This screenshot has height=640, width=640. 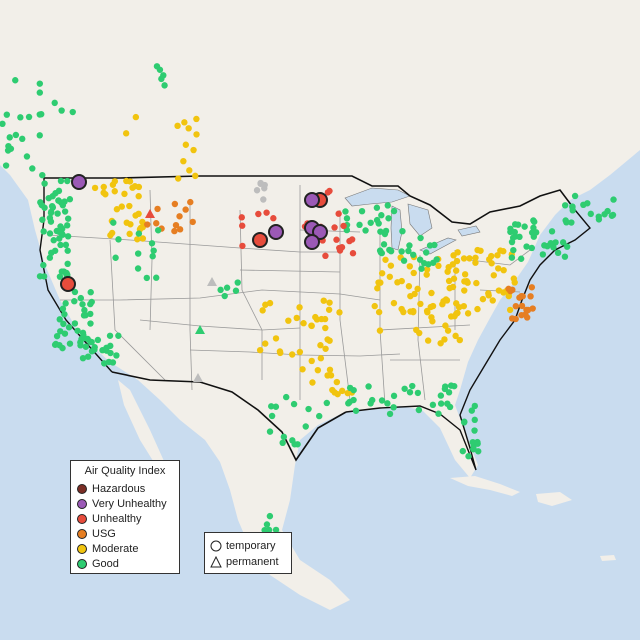 What do you see at coordinates (125, 471) in the screenshot?
I see `legend-title: Air Quality Index` at bounding box center [125, 471].